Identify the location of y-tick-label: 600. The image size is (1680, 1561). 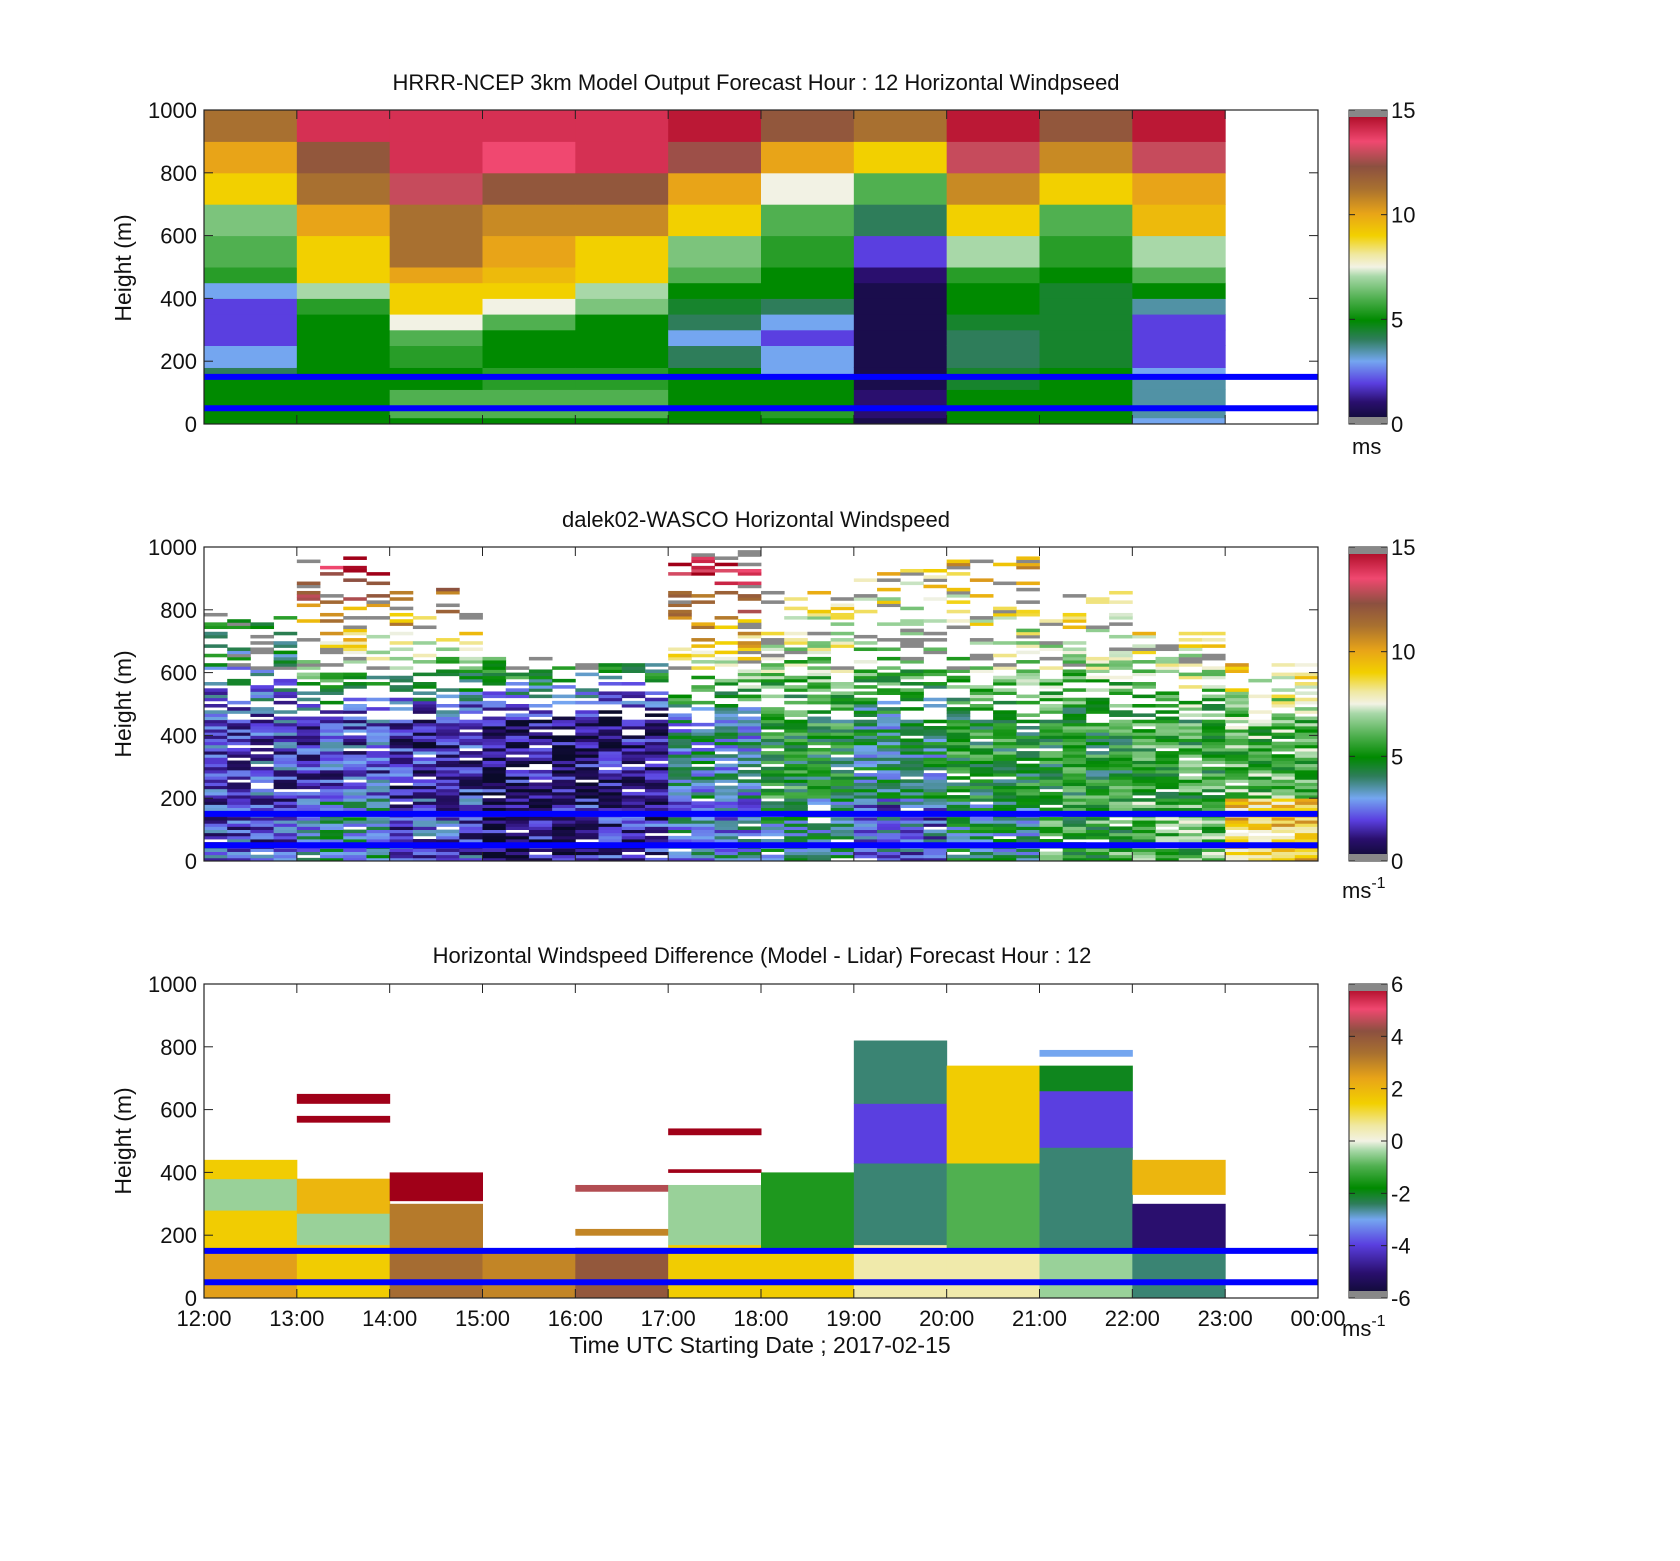
(178, 236).